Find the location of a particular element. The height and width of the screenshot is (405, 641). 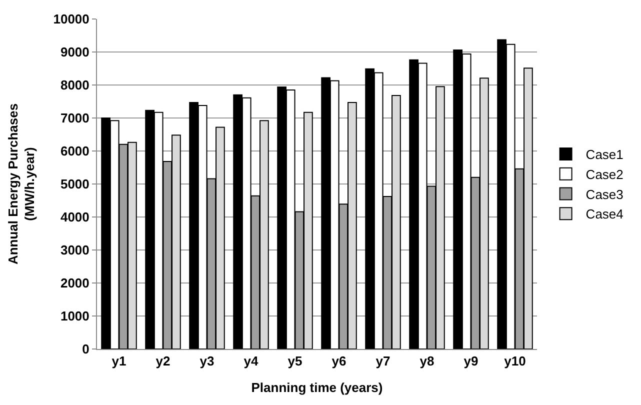

x-tick-label: y9 is located at coordinates (471, 361).